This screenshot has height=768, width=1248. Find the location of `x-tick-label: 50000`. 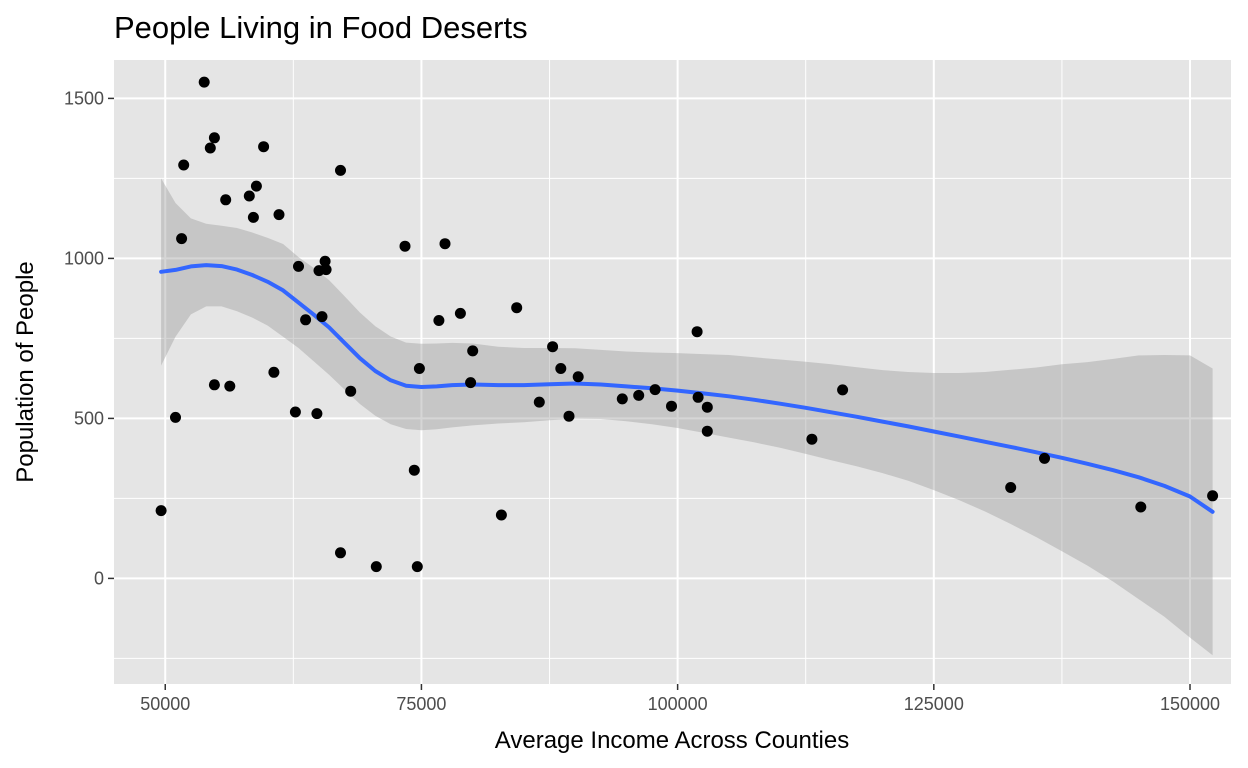

x-tick-label: 50000 is located at coordinates (165, 704).